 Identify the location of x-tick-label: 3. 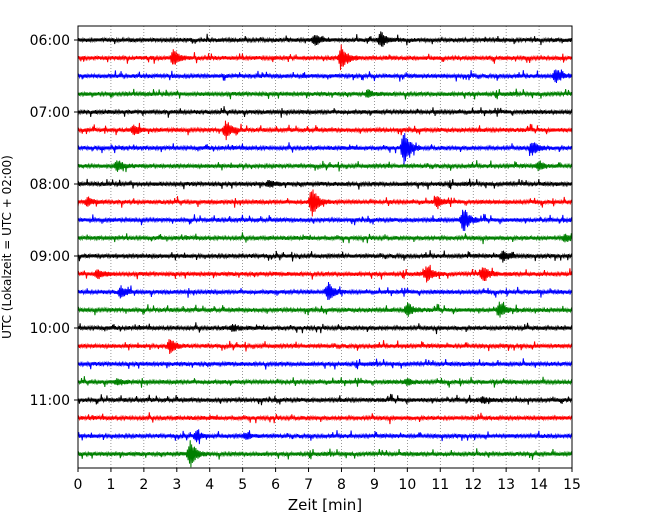
(176, 485).